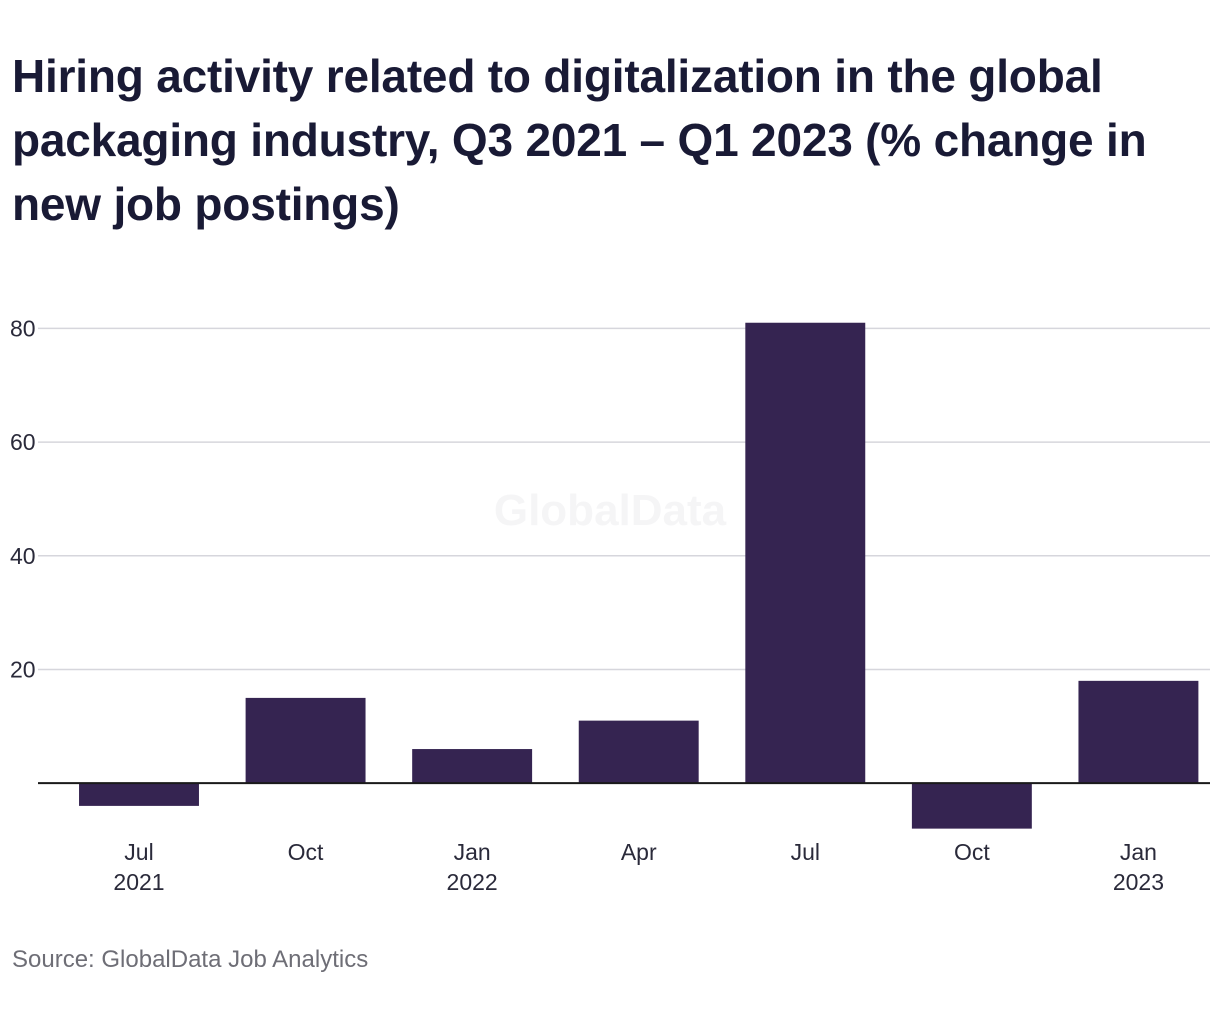  Describe the element at coordinates (23, 498) in the screenshot. I see `y-axis-ticks: 20 40 60 80` at that location.